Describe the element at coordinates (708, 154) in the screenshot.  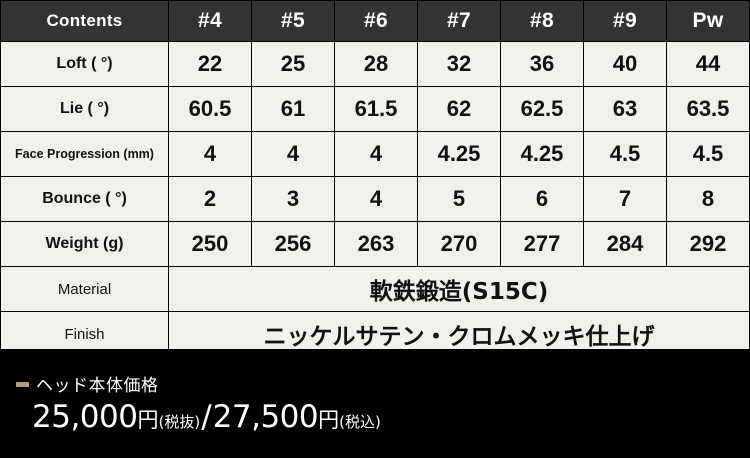
I see `cell-fp-pw: 4.5` at that location.